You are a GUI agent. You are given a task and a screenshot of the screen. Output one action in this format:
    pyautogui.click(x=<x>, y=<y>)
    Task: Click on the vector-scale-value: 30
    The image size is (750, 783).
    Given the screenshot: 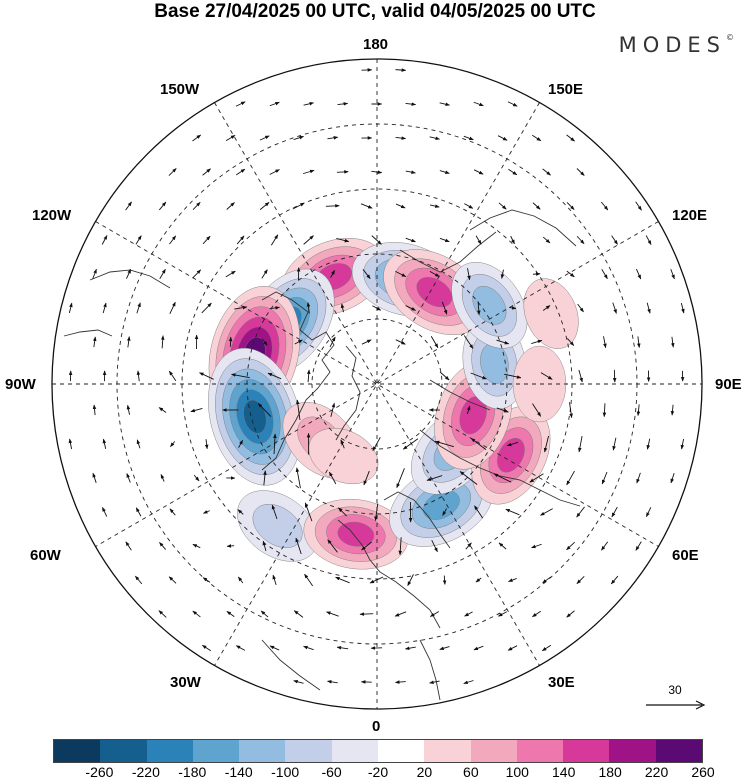 What is the action you would take?
    pyautogui.click(x=675, y=690)
    